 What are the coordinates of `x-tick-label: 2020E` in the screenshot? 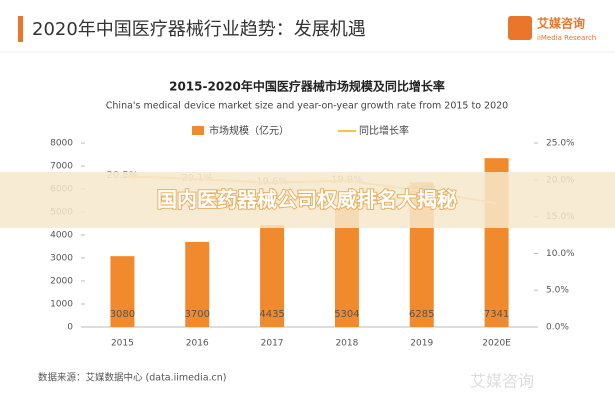 It's located at (496, 344).